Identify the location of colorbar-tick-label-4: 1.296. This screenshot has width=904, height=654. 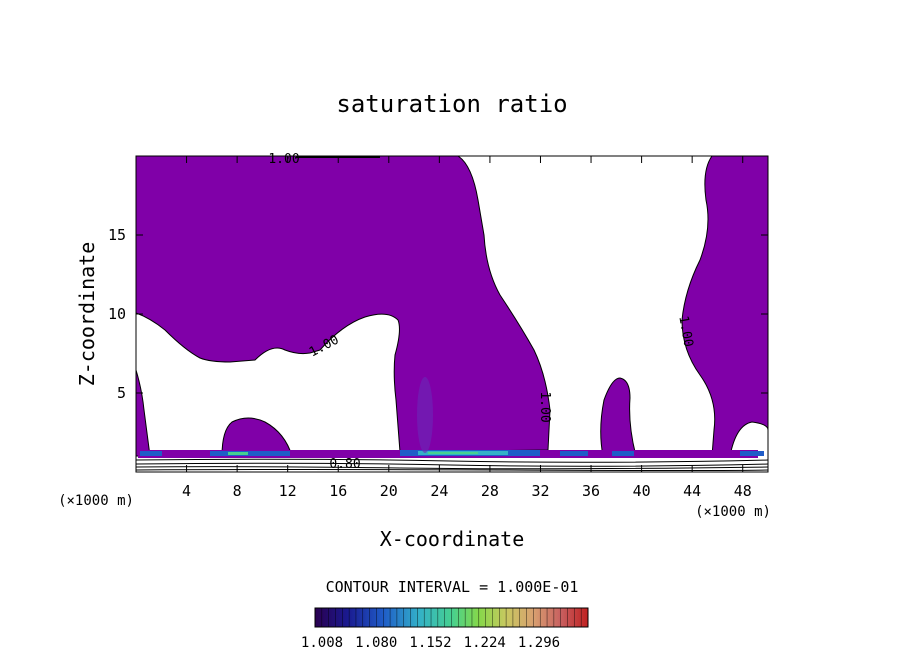
(539, 643).